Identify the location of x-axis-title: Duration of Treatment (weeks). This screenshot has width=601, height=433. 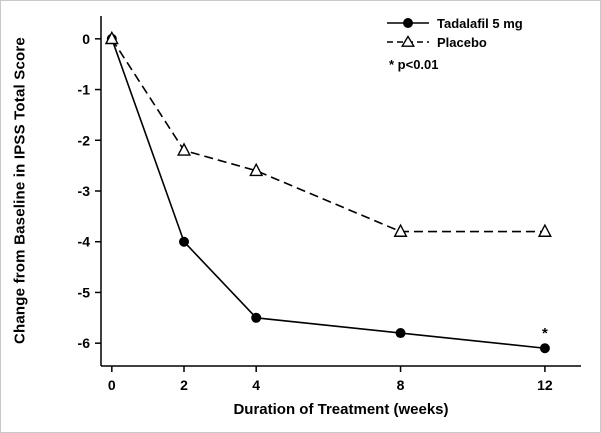
(341, 409).